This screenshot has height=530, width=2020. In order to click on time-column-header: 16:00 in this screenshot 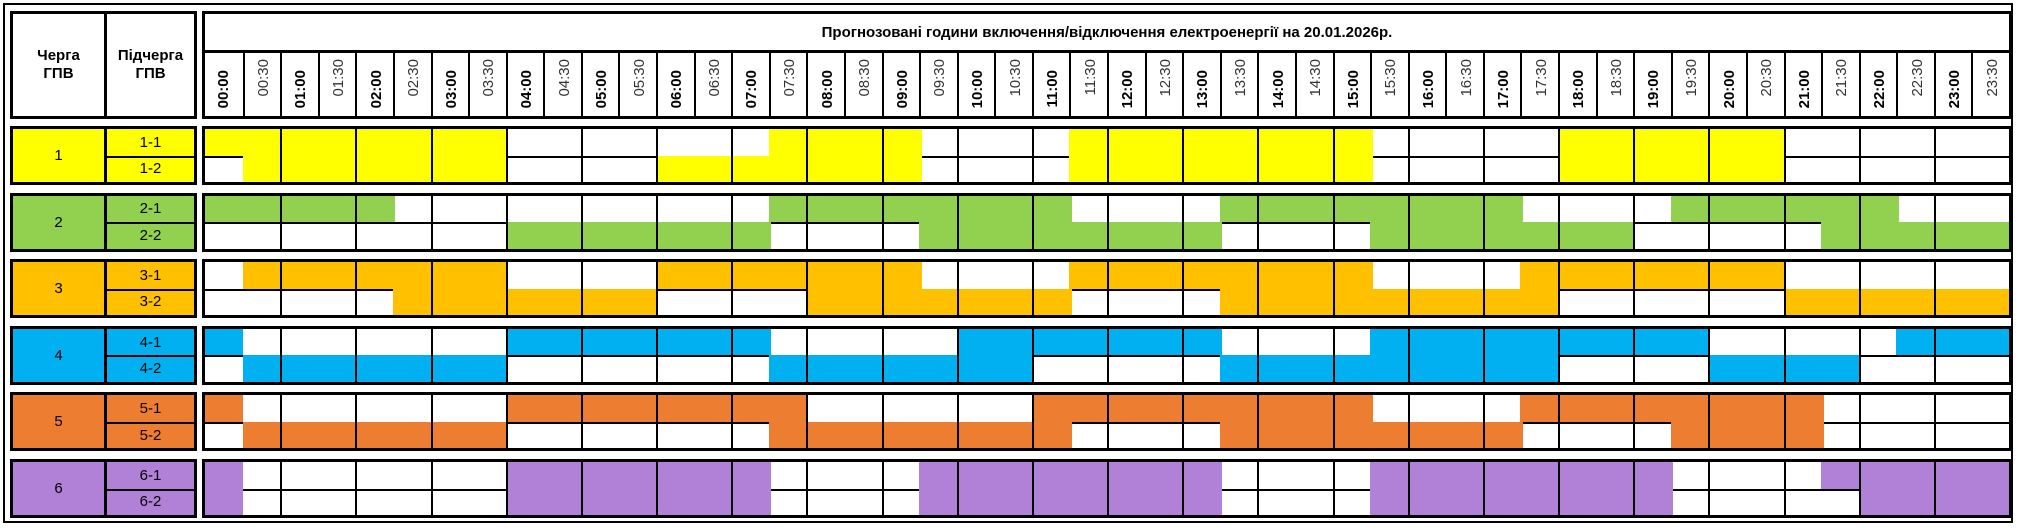, I will do `click(1427, 84)`.